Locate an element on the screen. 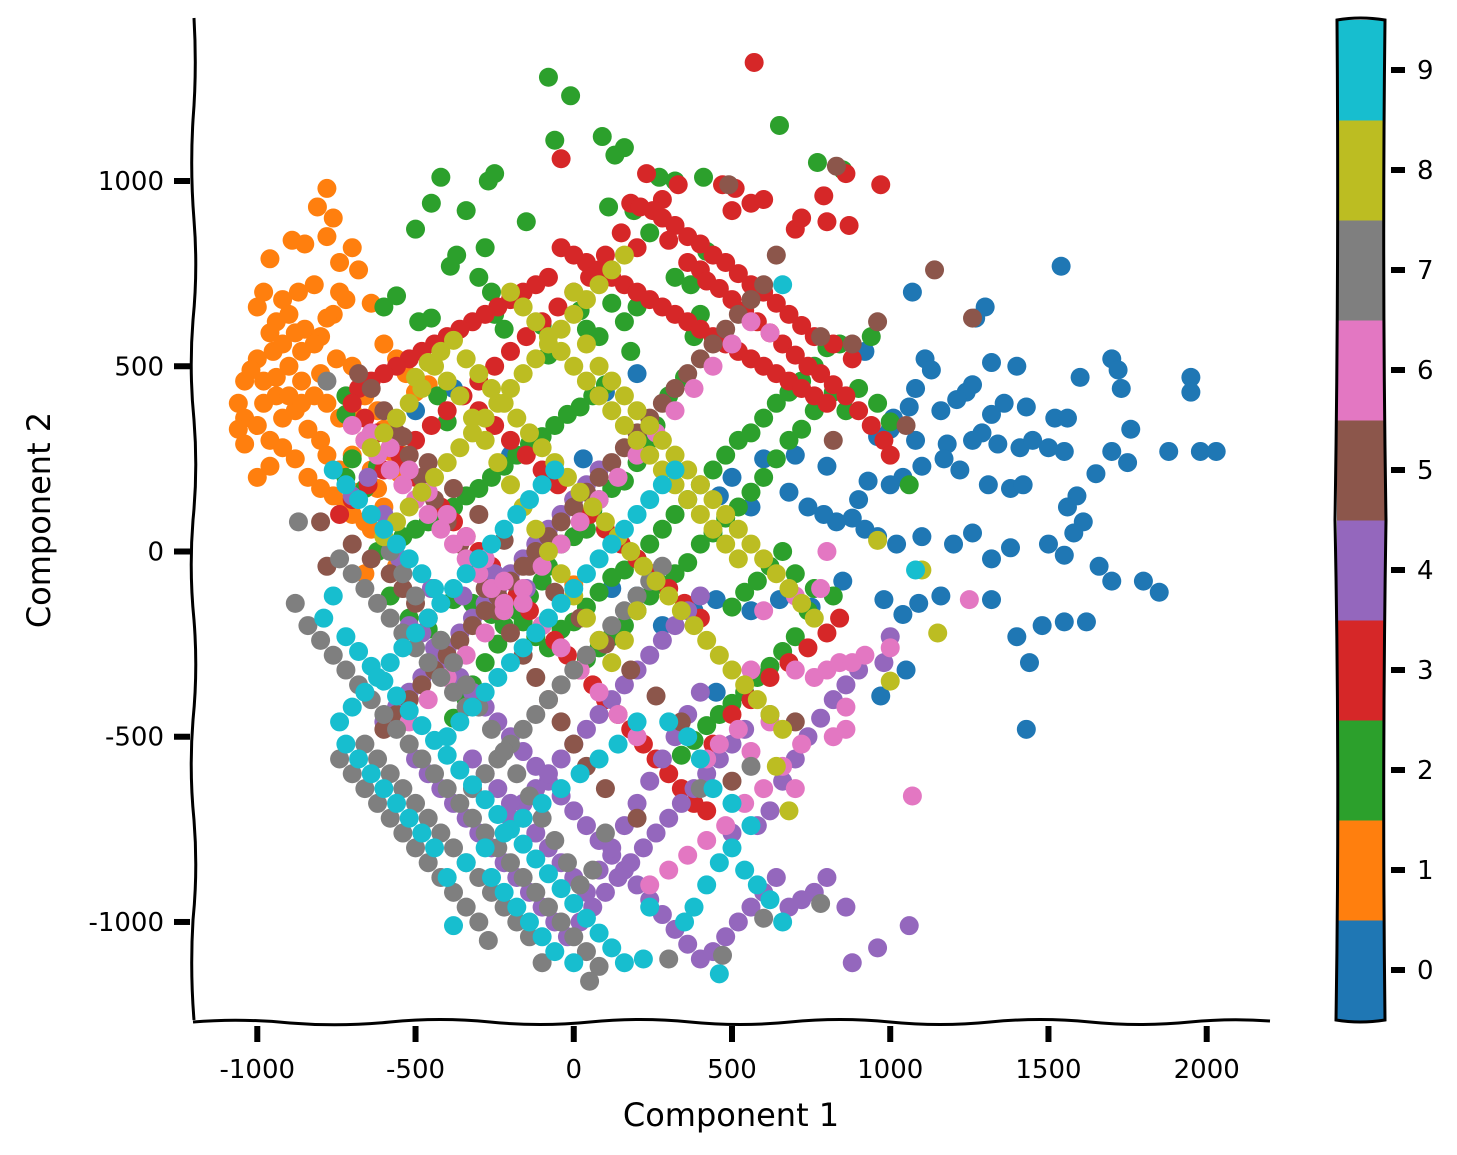 The width and height of the screenshot is (1457, 1155). x-tick-label: -500 is located at coordinates (415, 1070).